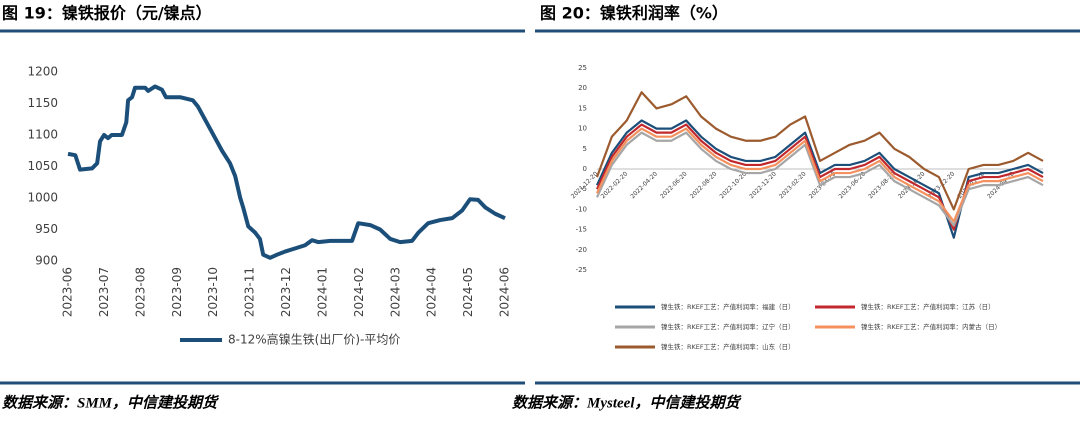 This screenshot has width=1080, height=424. I want to click on x-tick-label: 2024-01, so click(322, 292).